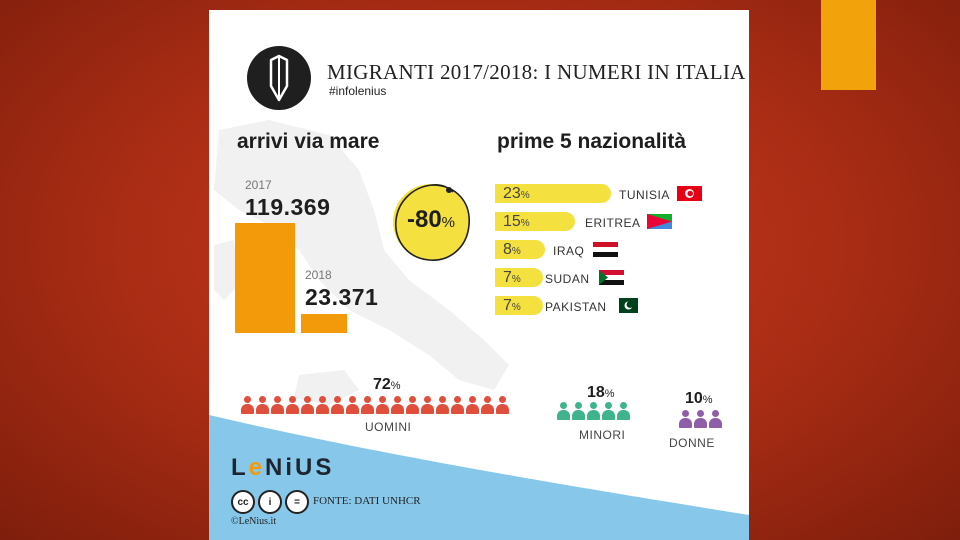 The image size is (960, 540). What do you see at coordinates (699, 398) in the screenshot?
I see `women-percentage: 10%` at bounding box center [699, 398].